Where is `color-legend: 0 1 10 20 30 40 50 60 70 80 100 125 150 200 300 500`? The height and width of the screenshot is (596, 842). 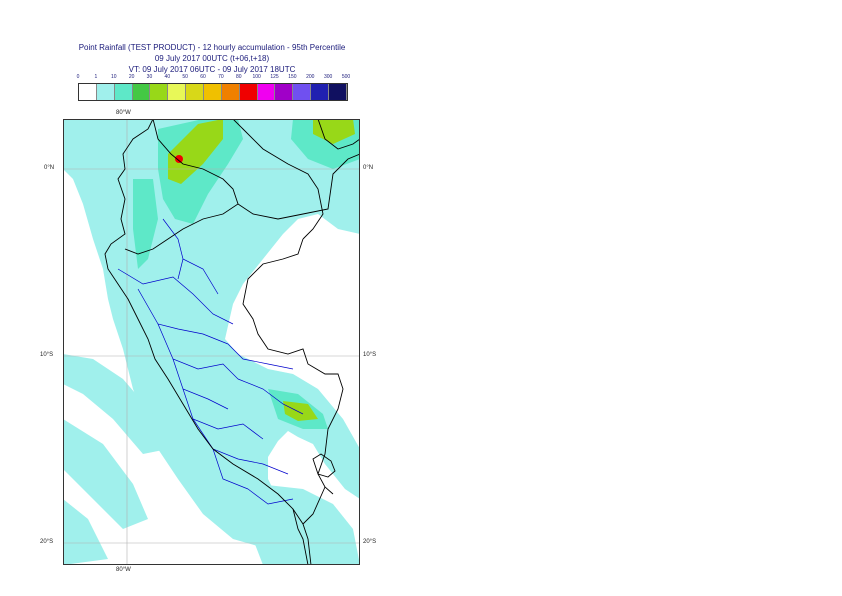
color-legend: 0 1 10 20 30 40 50 60 70 80 100 125 150 200 300 500 is located at coordinates (213, 87).